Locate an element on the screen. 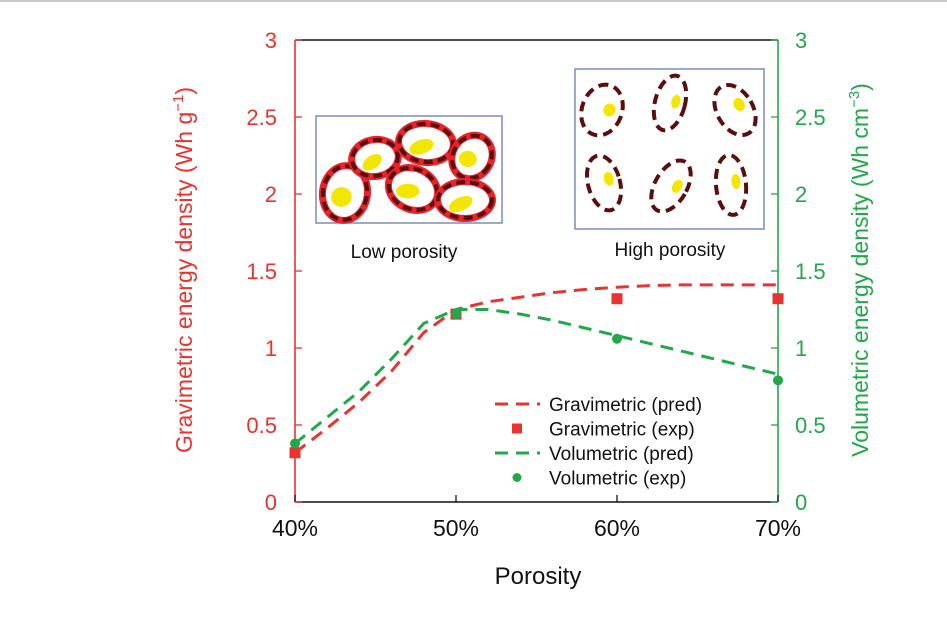 The height and width of the screenshot is (617, 947). right-axis-label-sup: −3 is located at coordinates (854, 99).